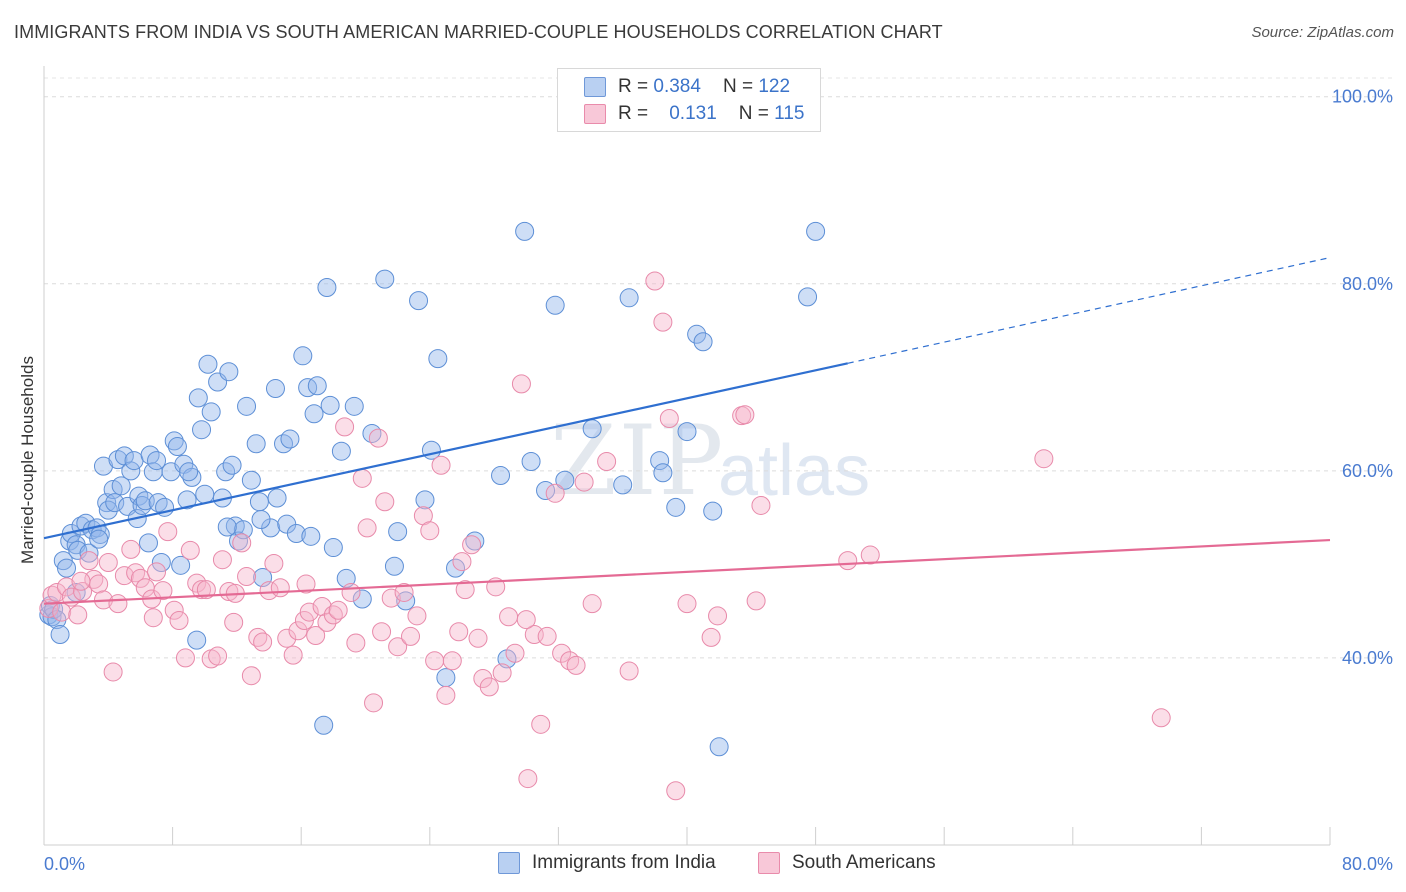  Describe the element at coordinates (693, 113) in the screenshot. I see `stats-r-value: 0.131` at that location.